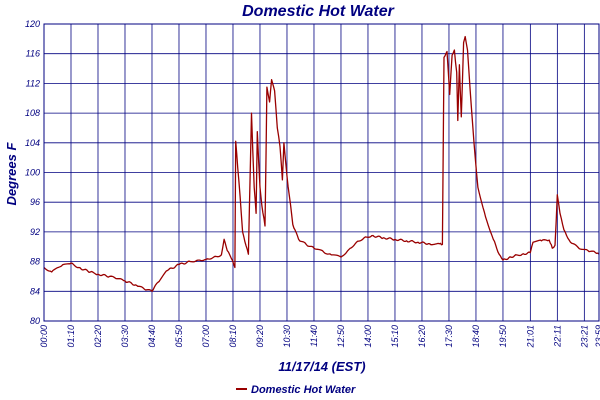 The width and height of the screenshot is (600, 400). What do you see at coordinates (476, 336) in the screenshot?
I see `x-tick-label: 18:40` at bounding box center [476, 336].